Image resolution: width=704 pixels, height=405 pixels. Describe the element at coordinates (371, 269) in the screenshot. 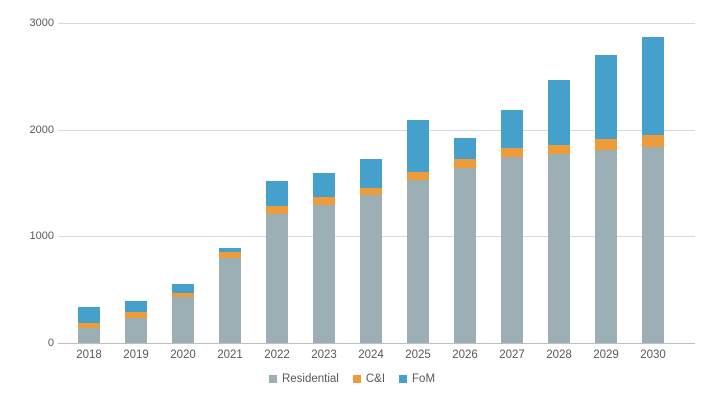

I see `bar-segment-residential-2024` at that location.